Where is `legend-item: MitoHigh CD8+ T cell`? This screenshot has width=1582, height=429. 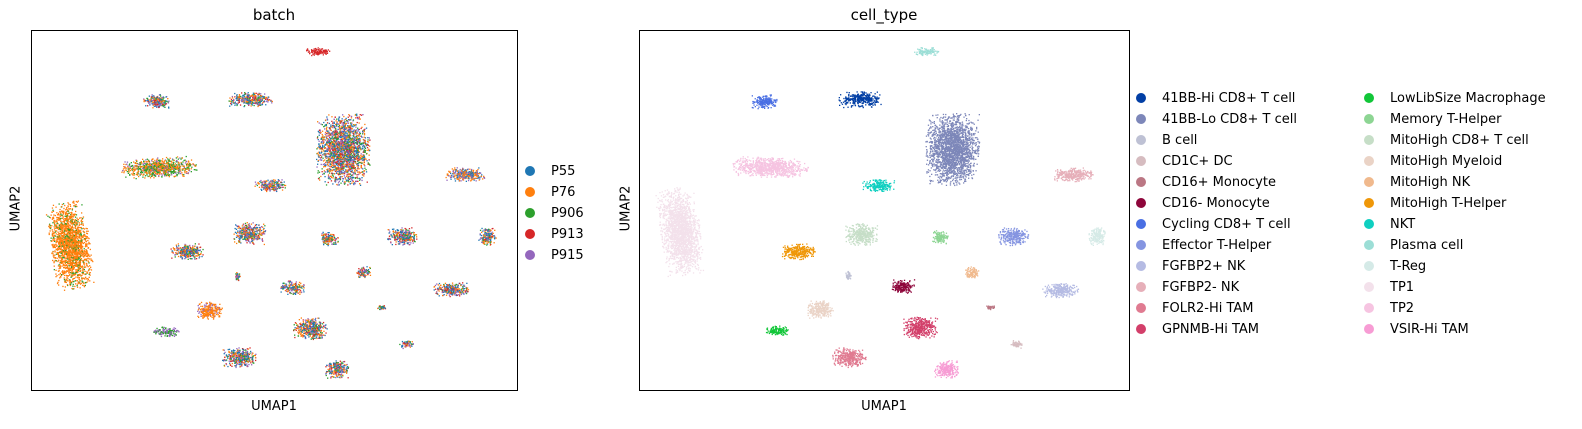
legend-item: MitoHigh CD8+ T cell is located at coordinates (1446, 140).